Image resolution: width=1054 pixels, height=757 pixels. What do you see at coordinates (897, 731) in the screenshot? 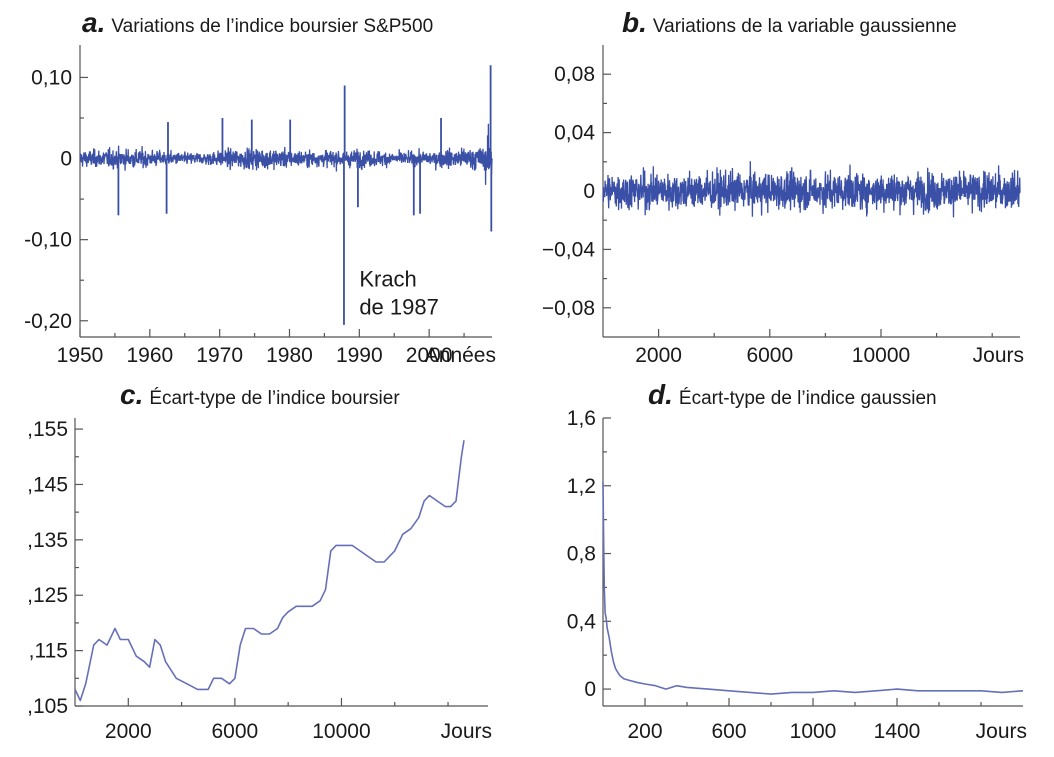
I see `x-tick-label: 1400` at bounding box center [897, 731].